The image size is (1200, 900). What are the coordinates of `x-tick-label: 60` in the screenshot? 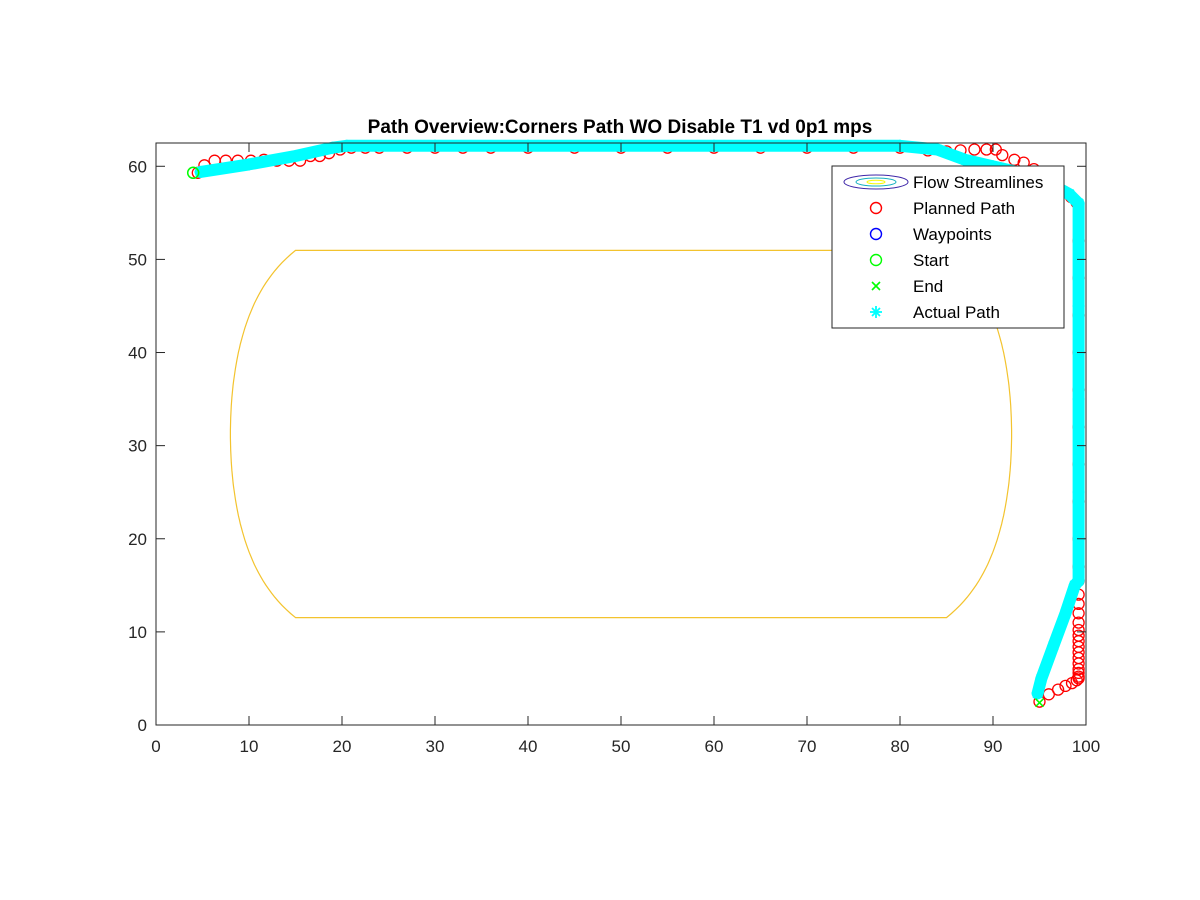 It's located at (714, 746).